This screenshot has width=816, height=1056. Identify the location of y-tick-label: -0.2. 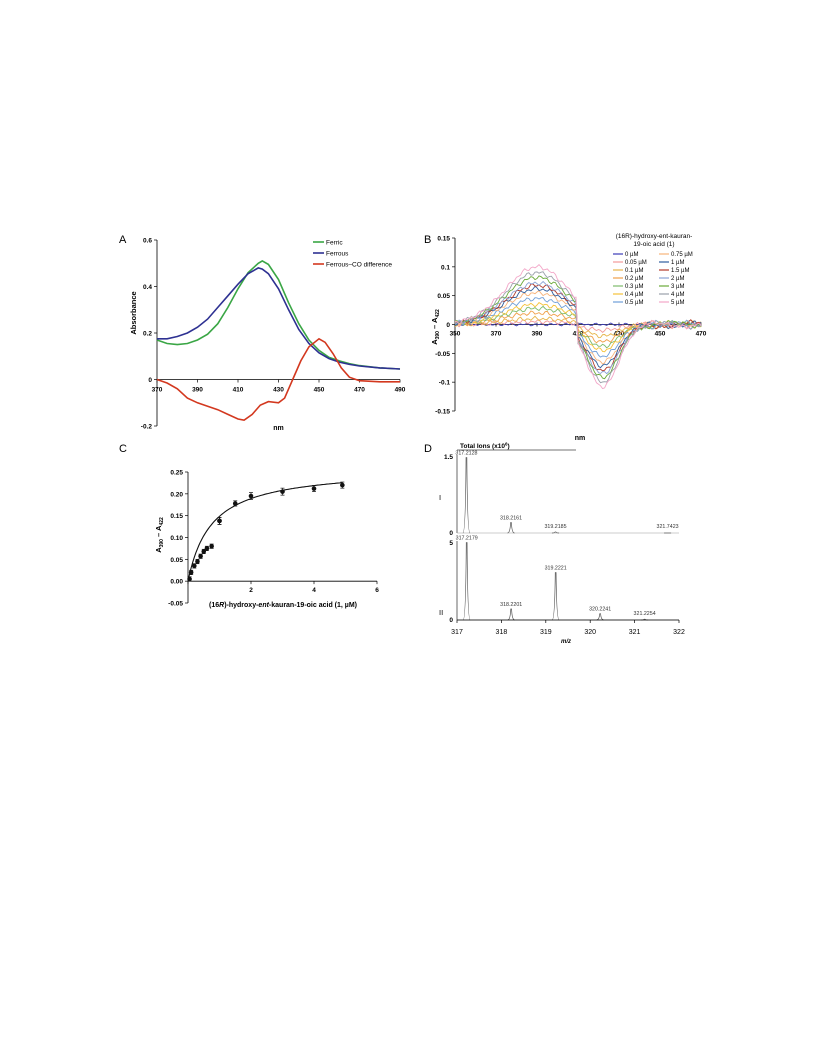
(147, 427).